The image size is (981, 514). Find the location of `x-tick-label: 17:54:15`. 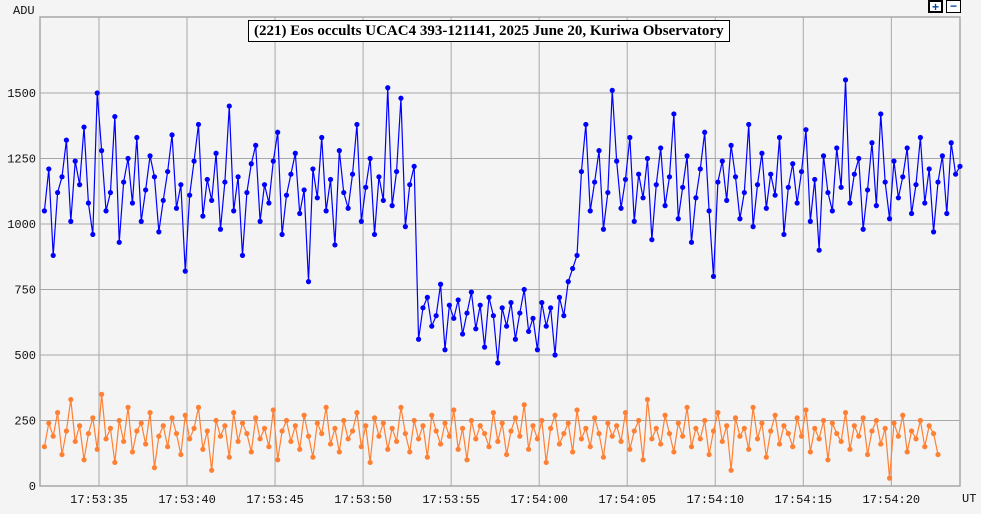

x-tick-label: 17:54:15 is located at coordinates (803, 500).